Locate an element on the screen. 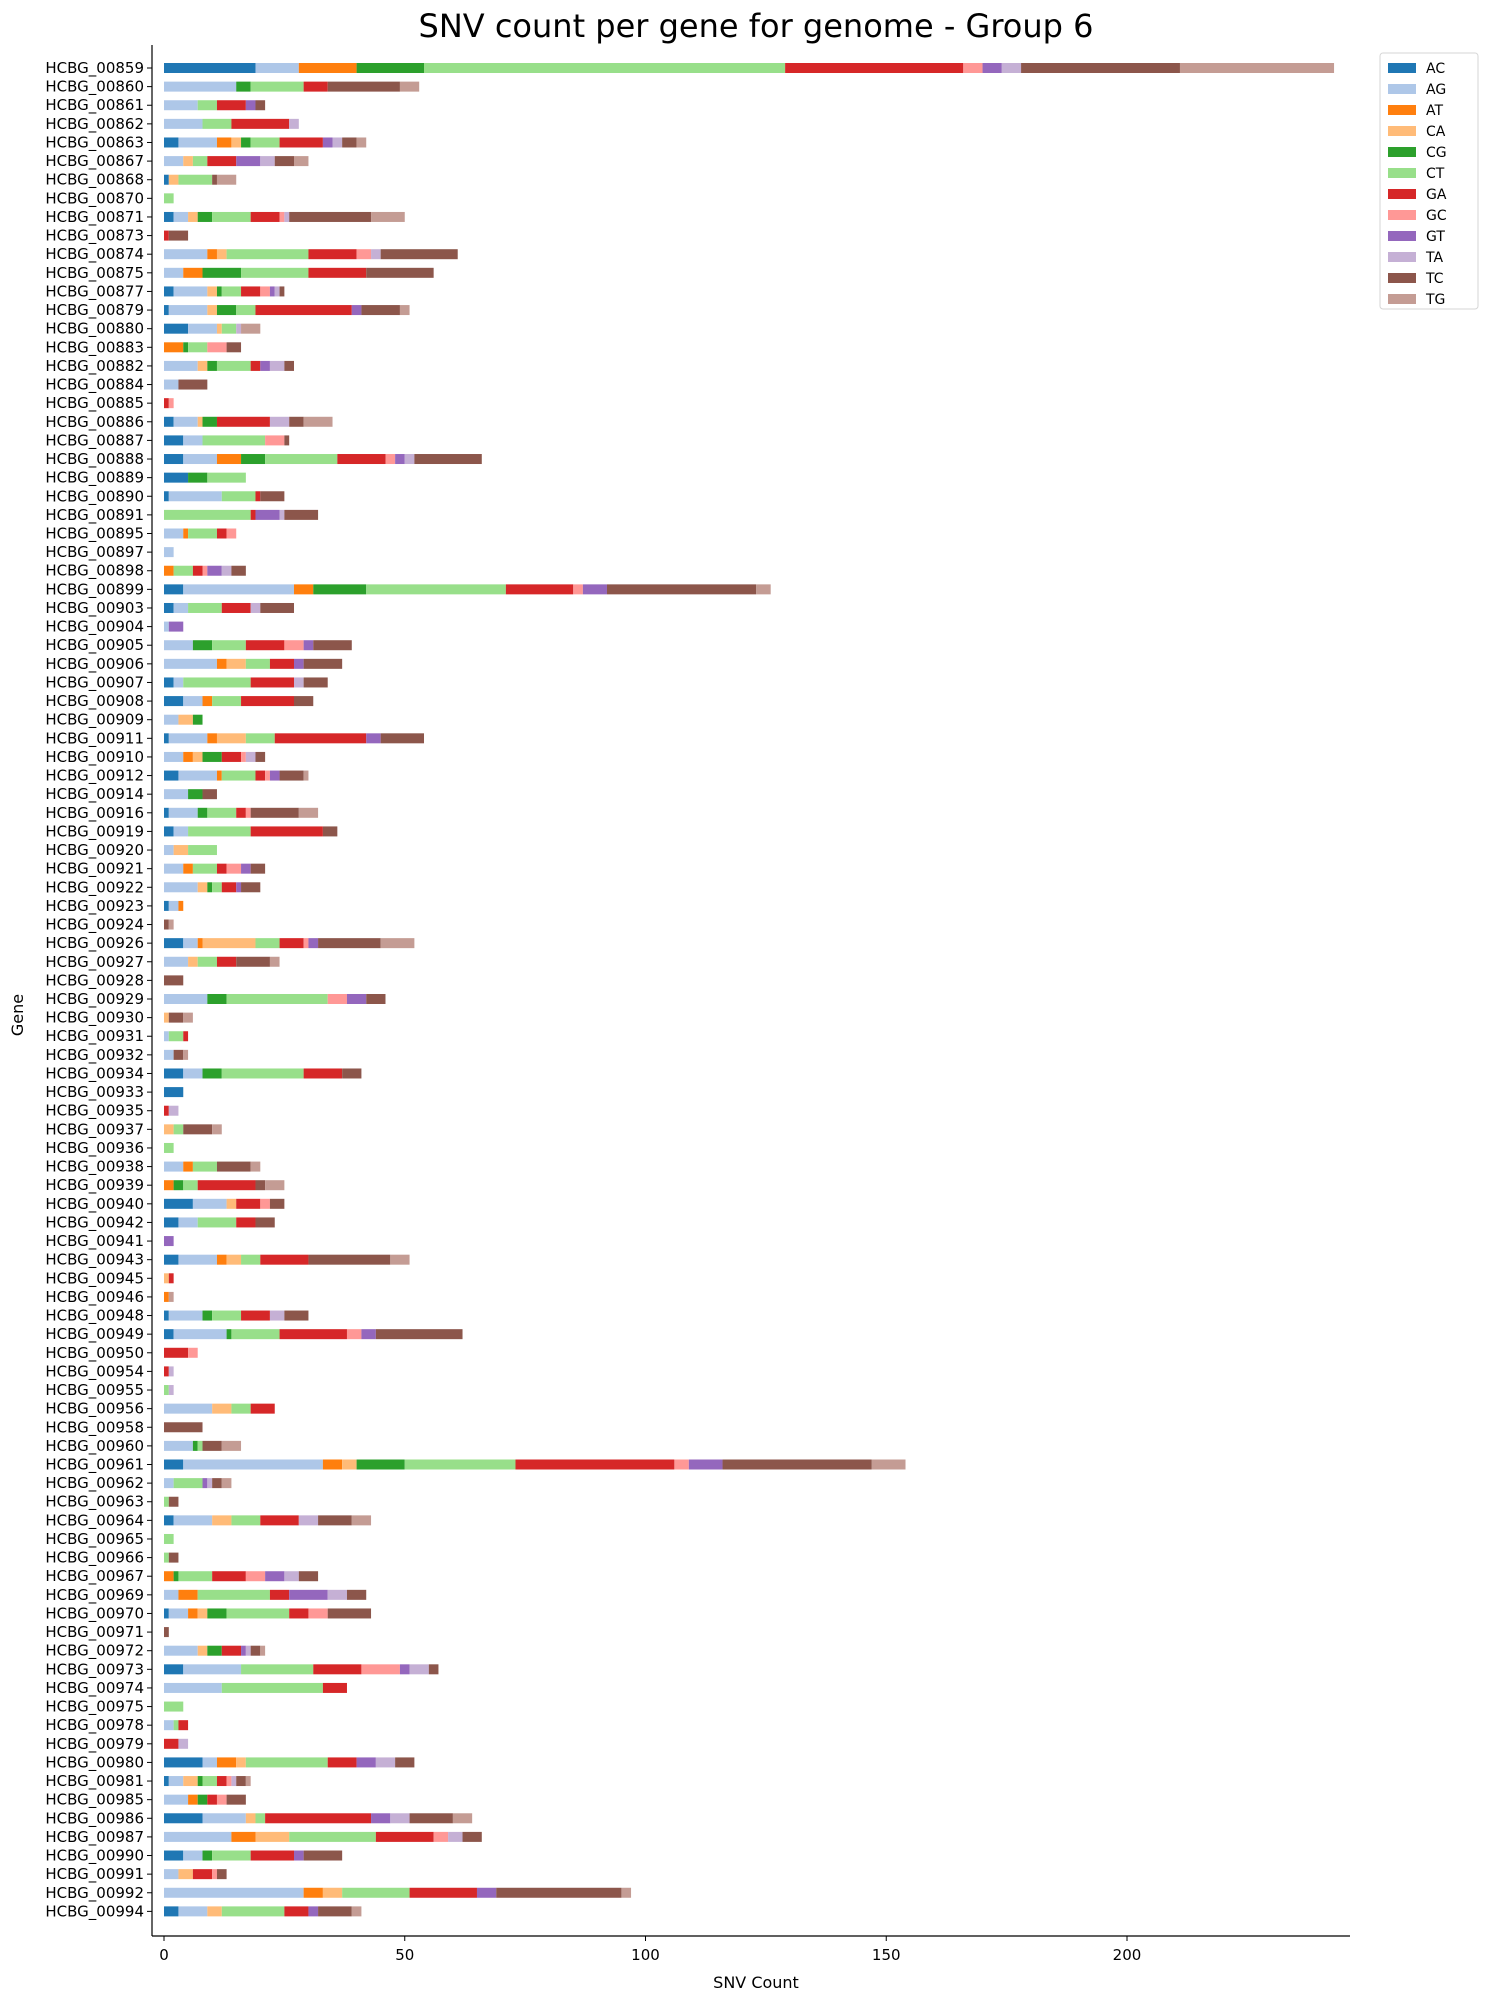 The image size is (1493, 1992). y-tick-label: HCBG_00907 is located at coordinates (94, 682).